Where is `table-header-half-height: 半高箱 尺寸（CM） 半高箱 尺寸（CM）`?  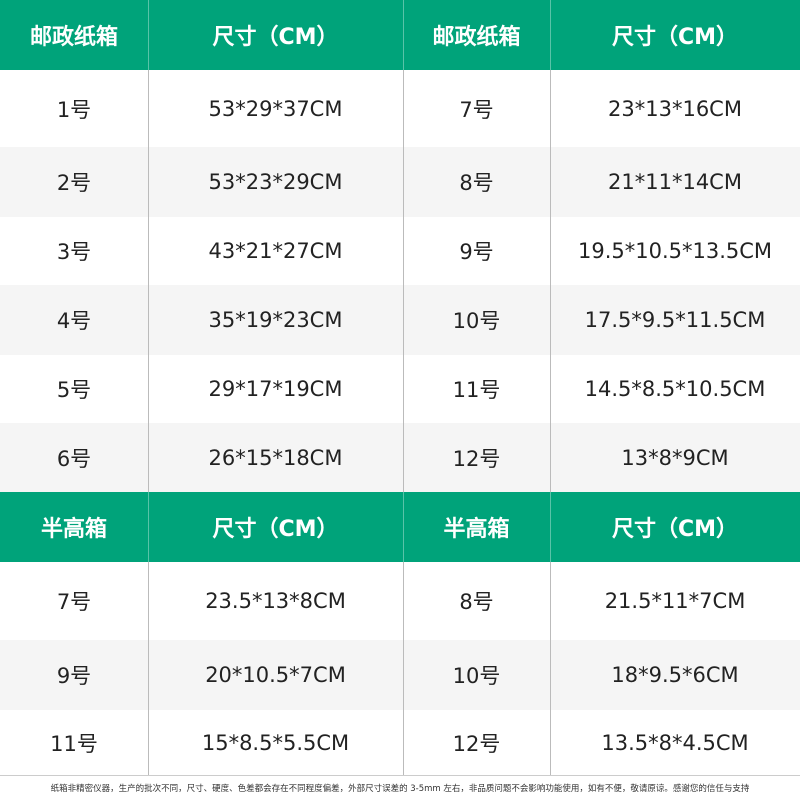
table-header-half-height: 半高箱 尺寸（CM） 半高箱 尺寸（CM） is located at coordinates (400, 527).